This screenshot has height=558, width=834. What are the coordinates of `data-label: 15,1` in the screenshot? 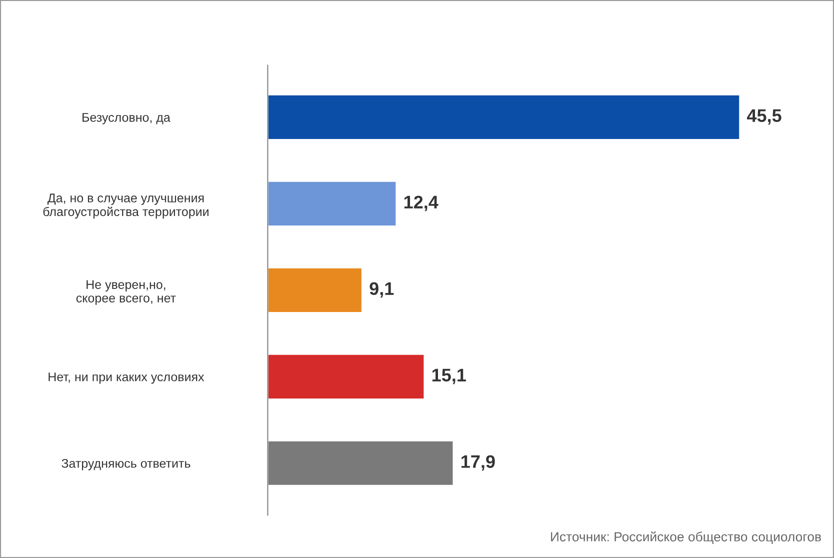 It's located at (449, 376).